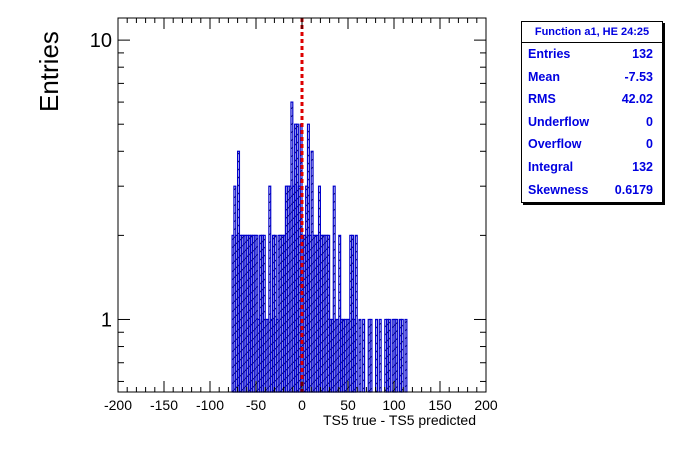  What do you see at coordinates (118, 405) in the screenshot?
I see `x-tick-label: -200` at bounding box center [118, 405].